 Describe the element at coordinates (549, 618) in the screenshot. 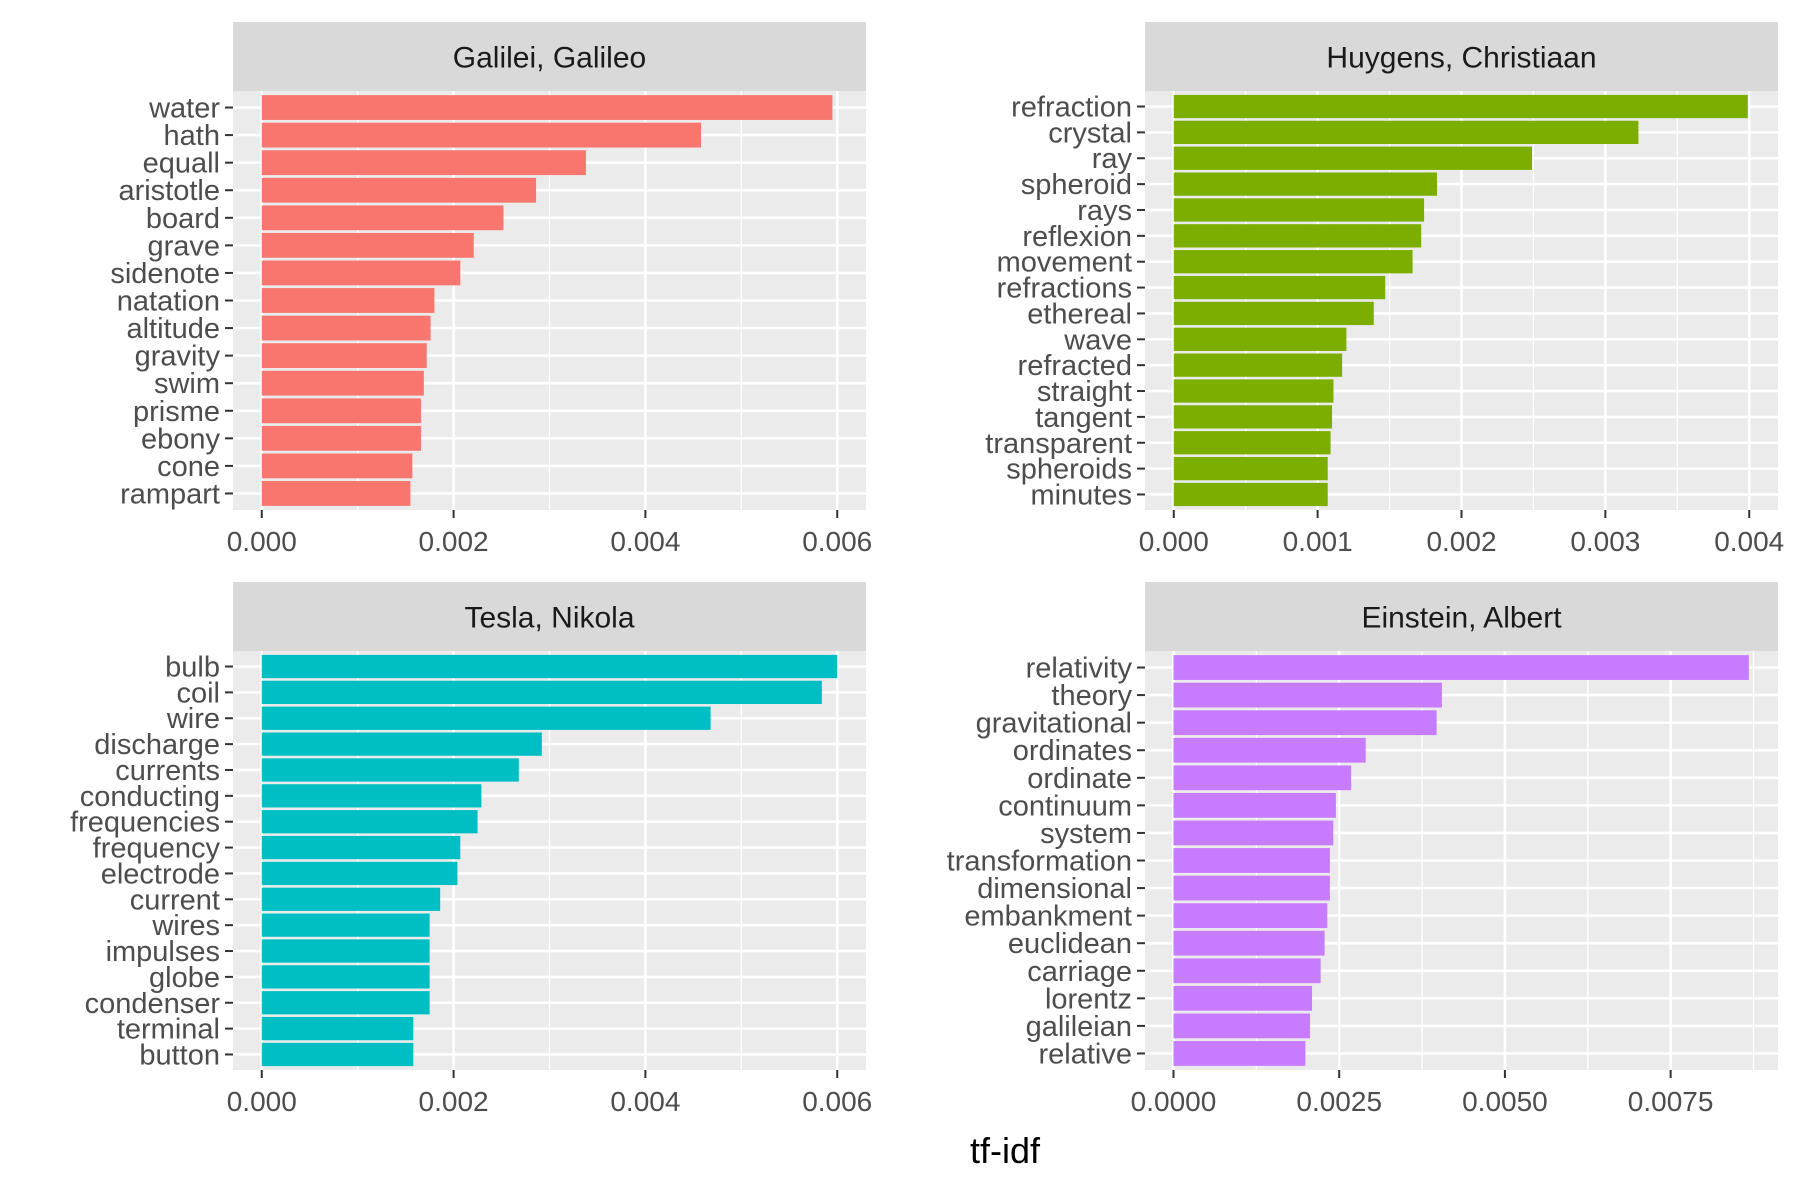

I see `facet-title: Tesla, Nikola` at that location.